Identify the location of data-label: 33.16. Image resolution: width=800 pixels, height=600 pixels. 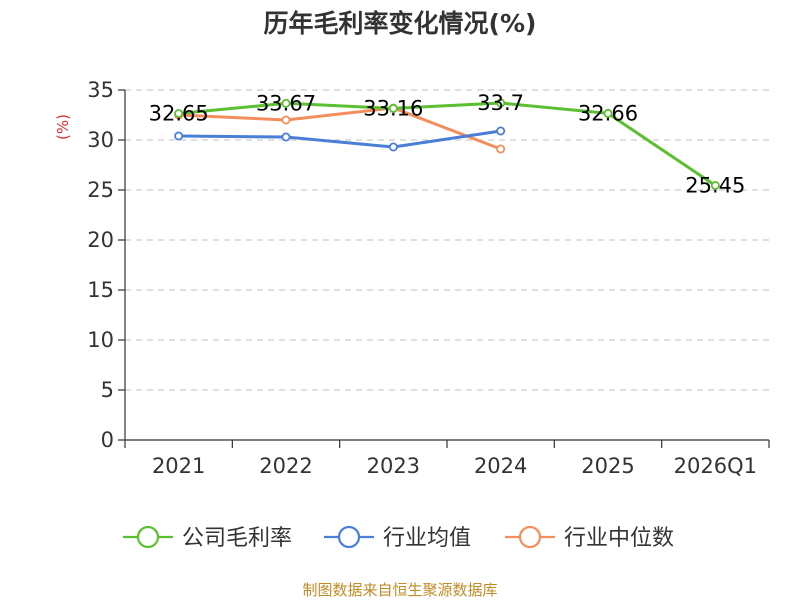
(393, 108).